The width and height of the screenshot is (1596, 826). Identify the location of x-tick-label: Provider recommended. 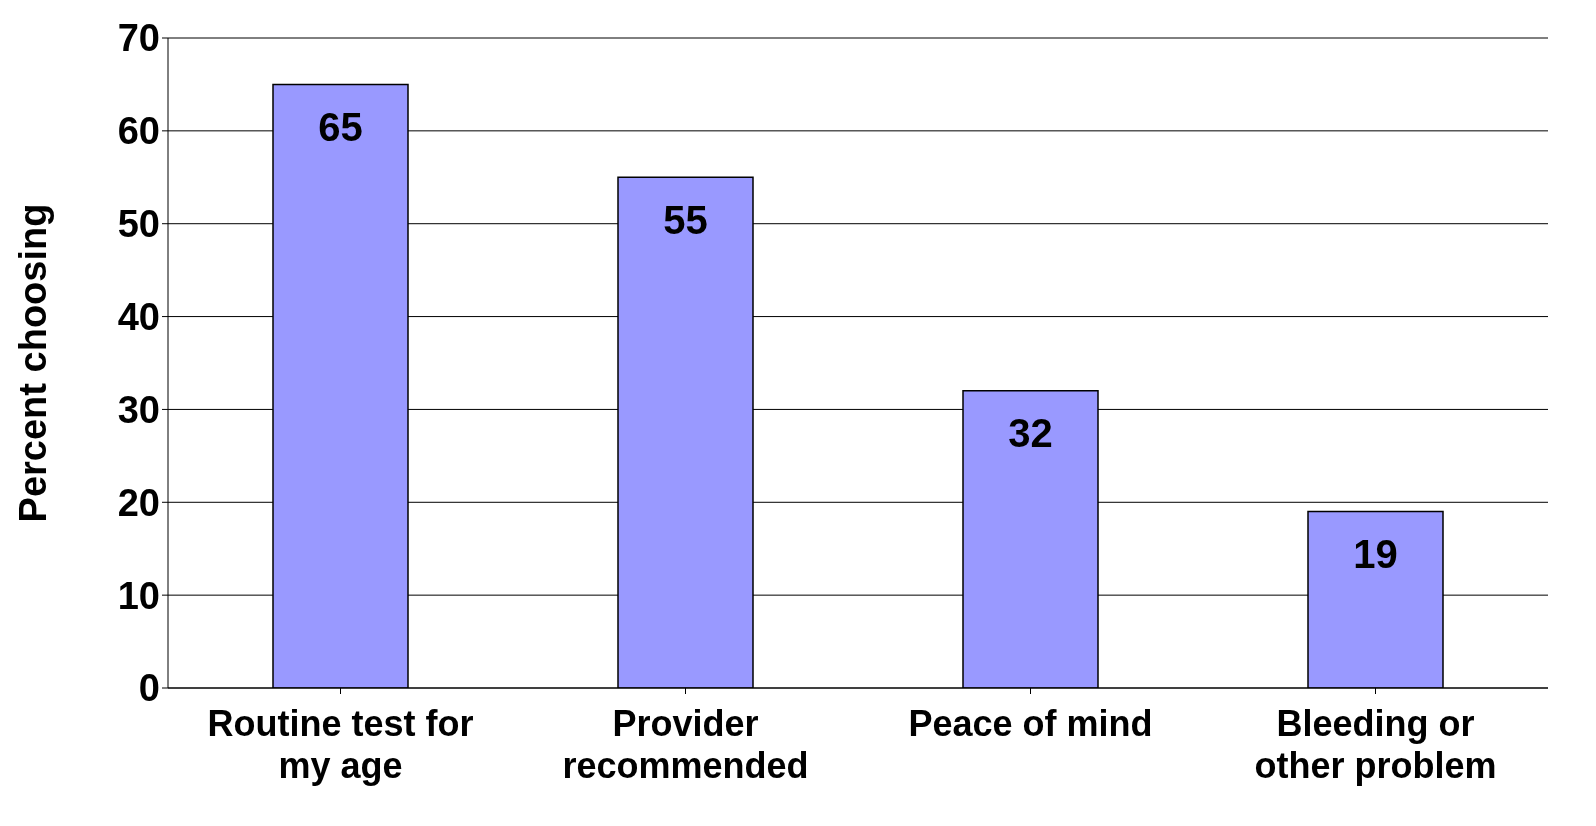
(685, 744).